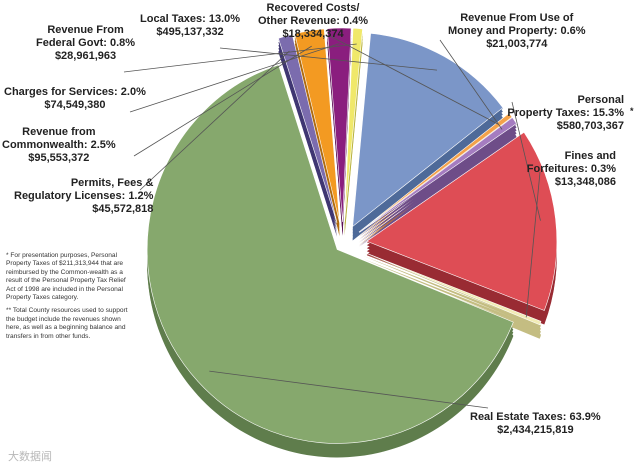 This screenshot has width=640, height=470. I want to click on label-fines-forfeitures: Fines and Forfeitures: 0.3% $13,348,086, so click(571, 169).